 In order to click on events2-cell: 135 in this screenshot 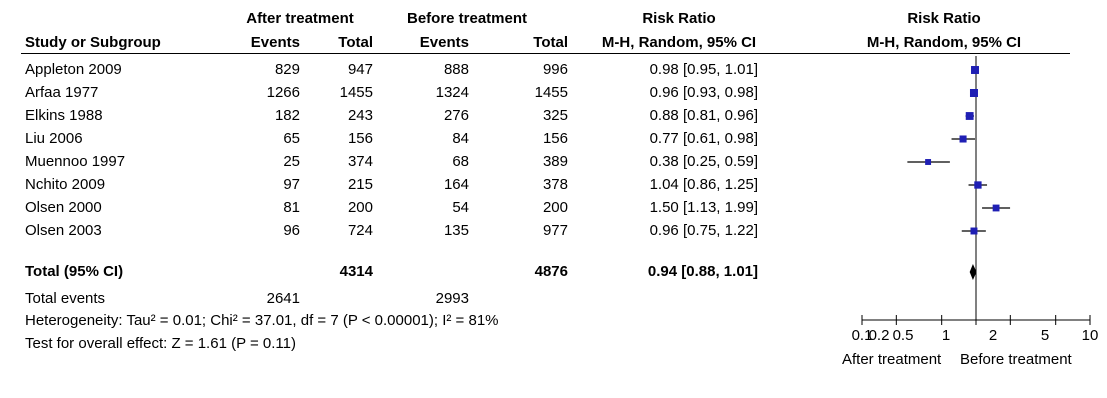, I will do `click(456, 230)`.